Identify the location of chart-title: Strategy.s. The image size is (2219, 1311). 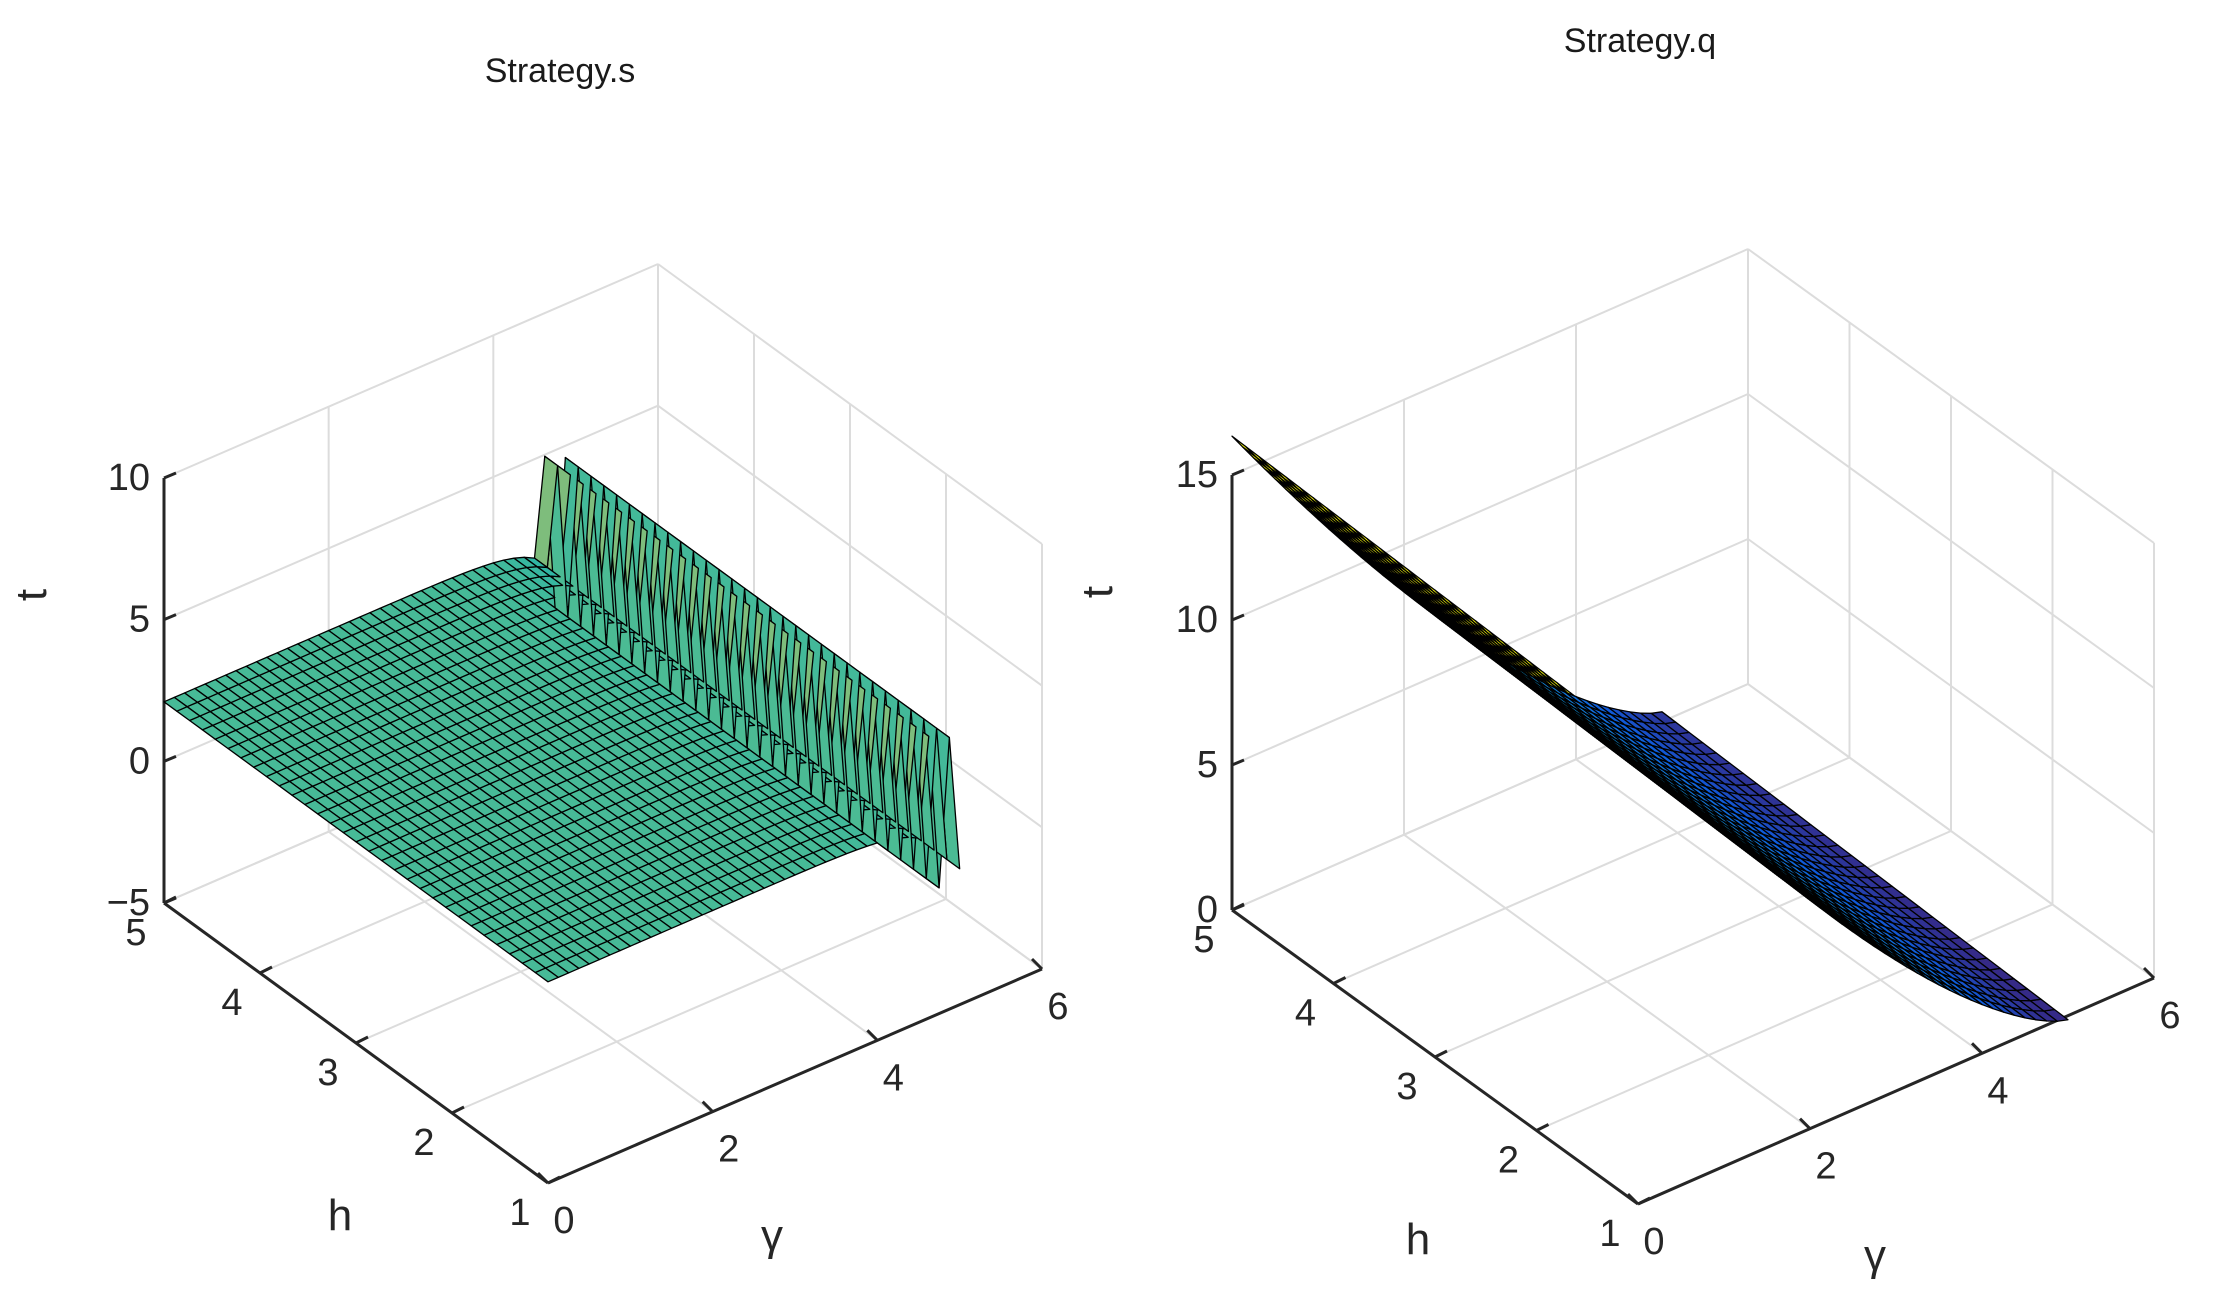
(560, 71).